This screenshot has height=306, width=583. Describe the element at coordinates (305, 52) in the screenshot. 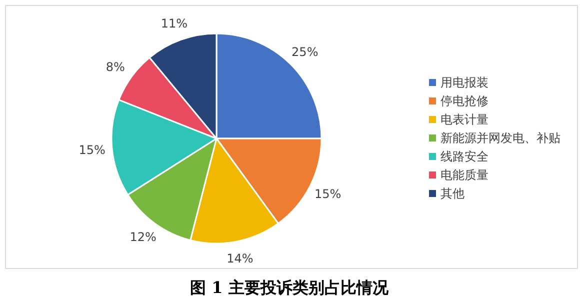

I see `data-label: 25%` at that location.